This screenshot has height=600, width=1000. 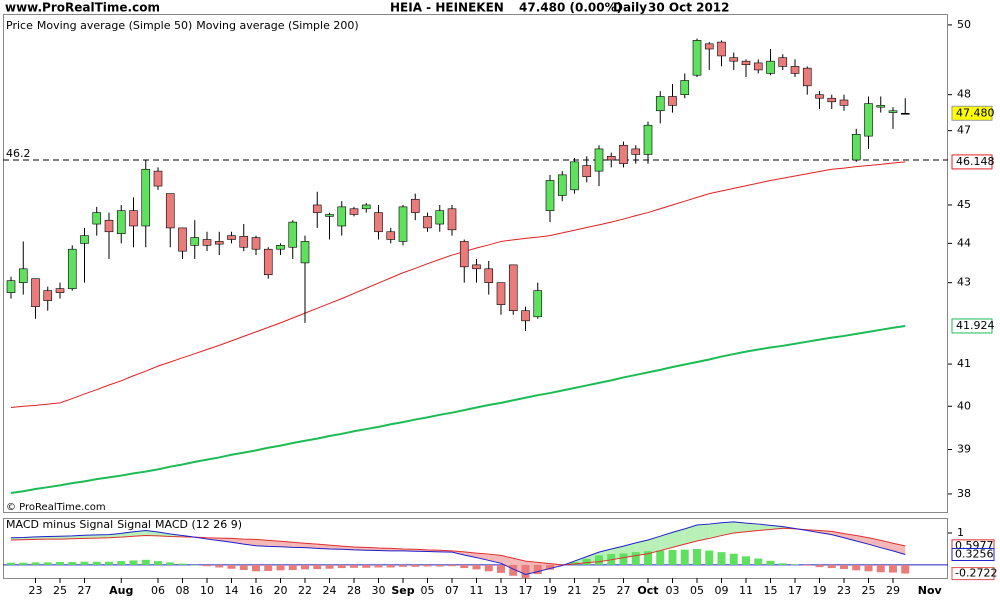 I want to click on value-tag-label: 0.3256, so click(x=974, y=554).